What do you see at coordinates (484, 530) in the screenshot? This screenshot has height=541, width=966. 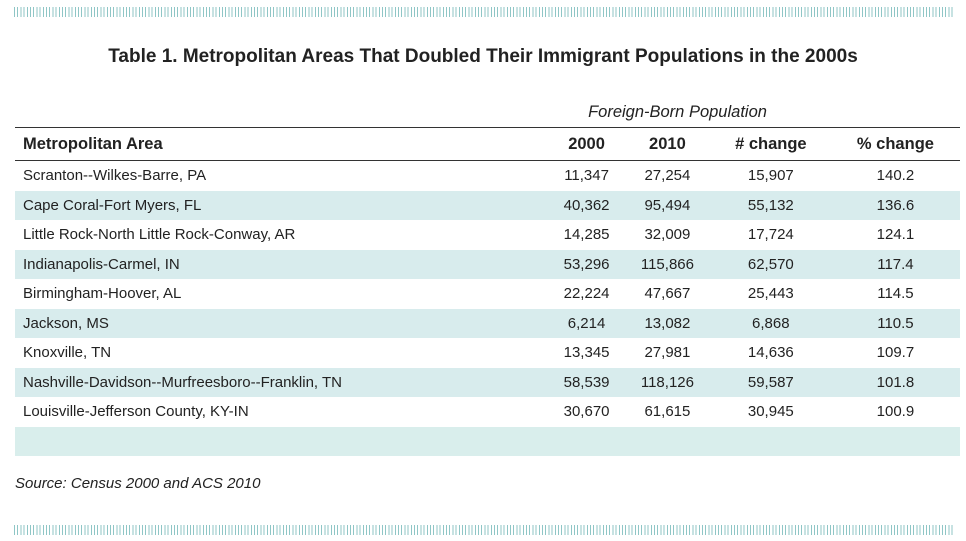 I see `bottom-decorative-stripe` at bounding box center [484, 530].